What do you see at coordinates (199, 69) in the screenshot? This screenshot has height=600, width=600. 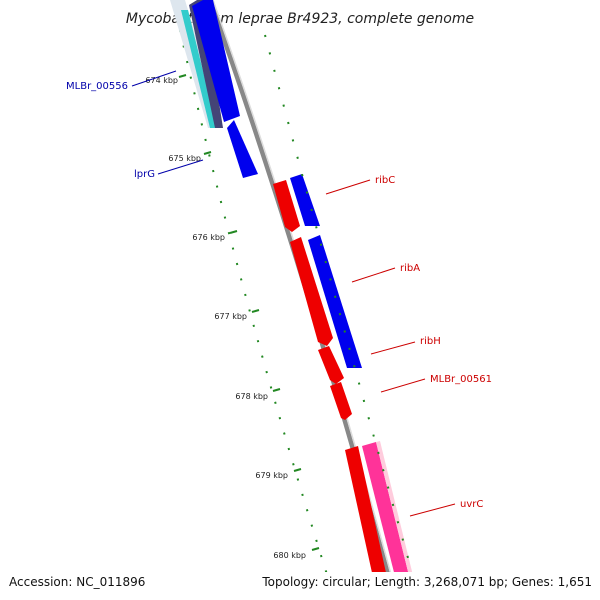 I see `feature-misc-cyan` at bounding box center [199, 69].